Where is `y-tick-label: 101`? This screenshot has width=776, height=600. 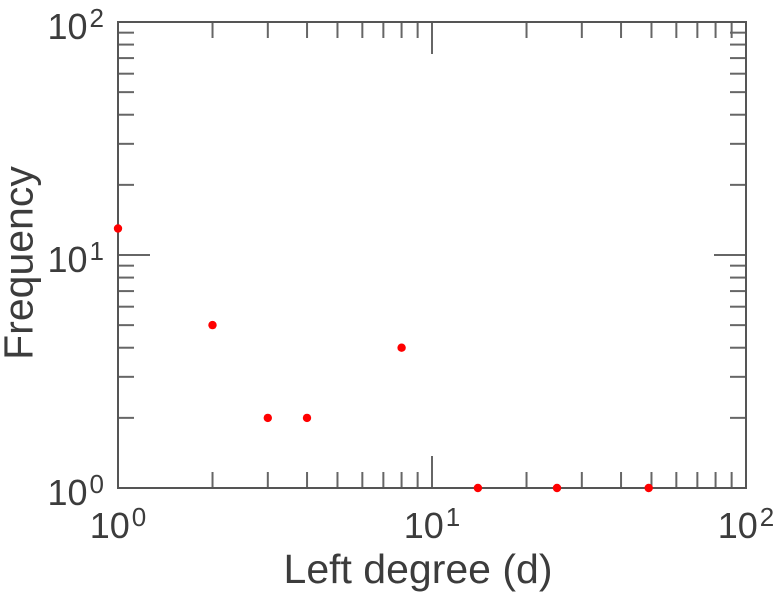 y-tick-label: 101 is located at coordinates (52, 259).